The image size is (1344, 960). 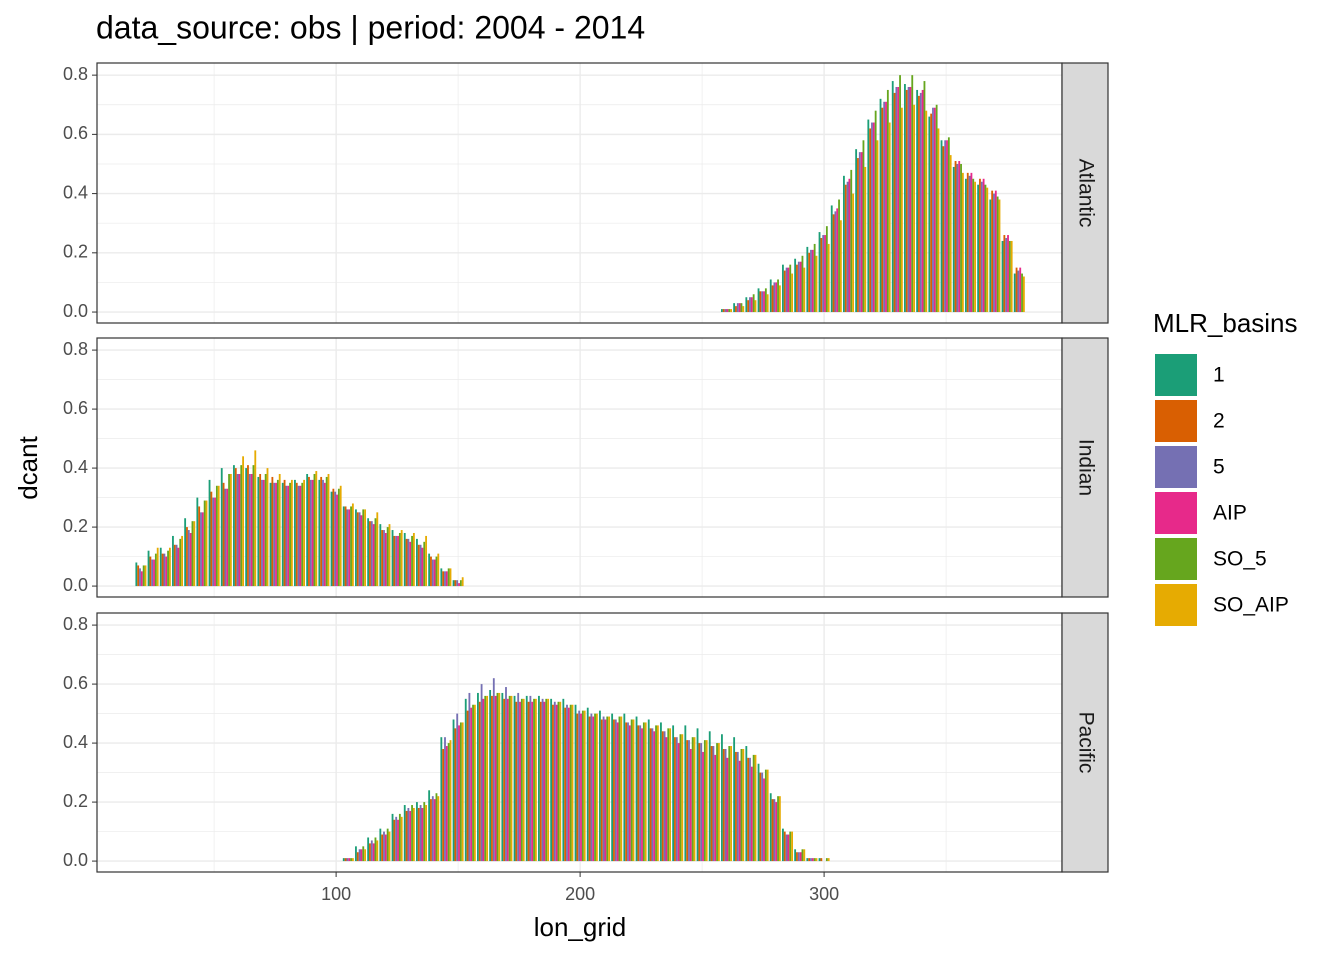 What do you see at coordinates (1176, 421) in the screenshot?
I see `legend-key` at bounding box center [1176, 421].